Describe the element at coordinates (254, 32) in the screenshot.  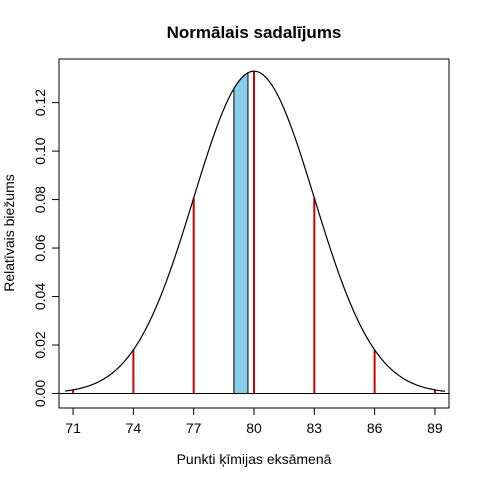
I see `chart-title: Normālais sadalījums` at that location.